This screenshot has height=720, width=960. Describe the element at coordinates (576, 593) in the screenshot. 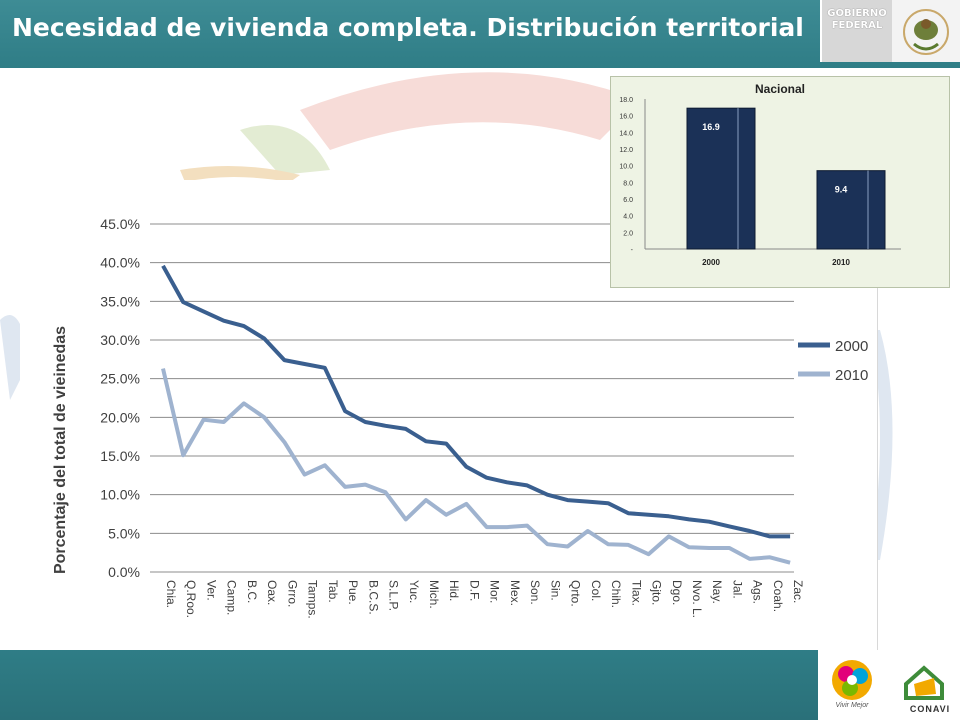

I see `x-tick-label: Qrto.` at that location.